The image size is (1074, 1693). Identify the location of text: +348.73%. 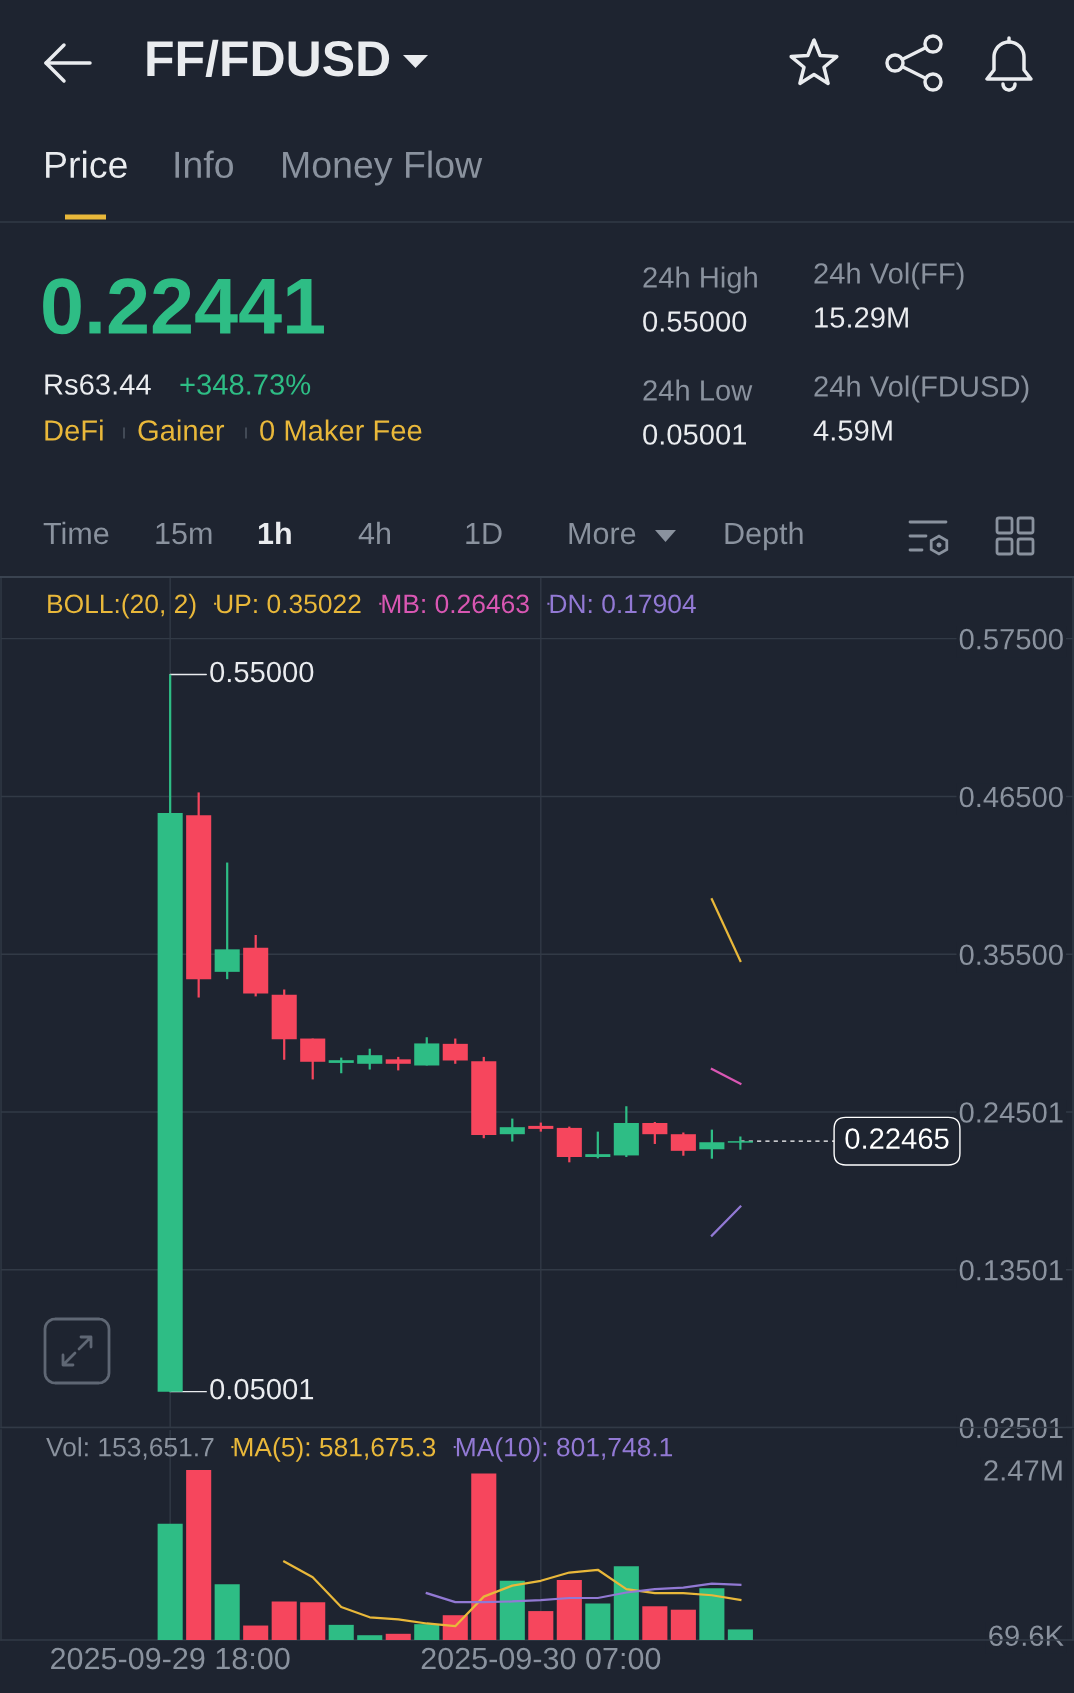
(245, 384).